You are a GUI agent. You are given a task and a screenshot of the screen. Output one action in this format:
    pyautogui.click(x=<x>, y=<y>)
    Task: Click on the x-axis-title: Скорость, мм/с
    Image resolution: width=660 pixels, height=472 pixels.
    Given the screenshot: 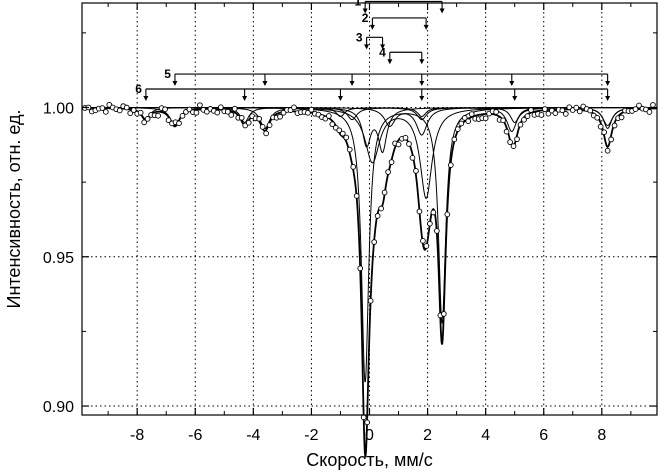 What is the action you would take?
    pyautogui.click(x=369, y=460)
    